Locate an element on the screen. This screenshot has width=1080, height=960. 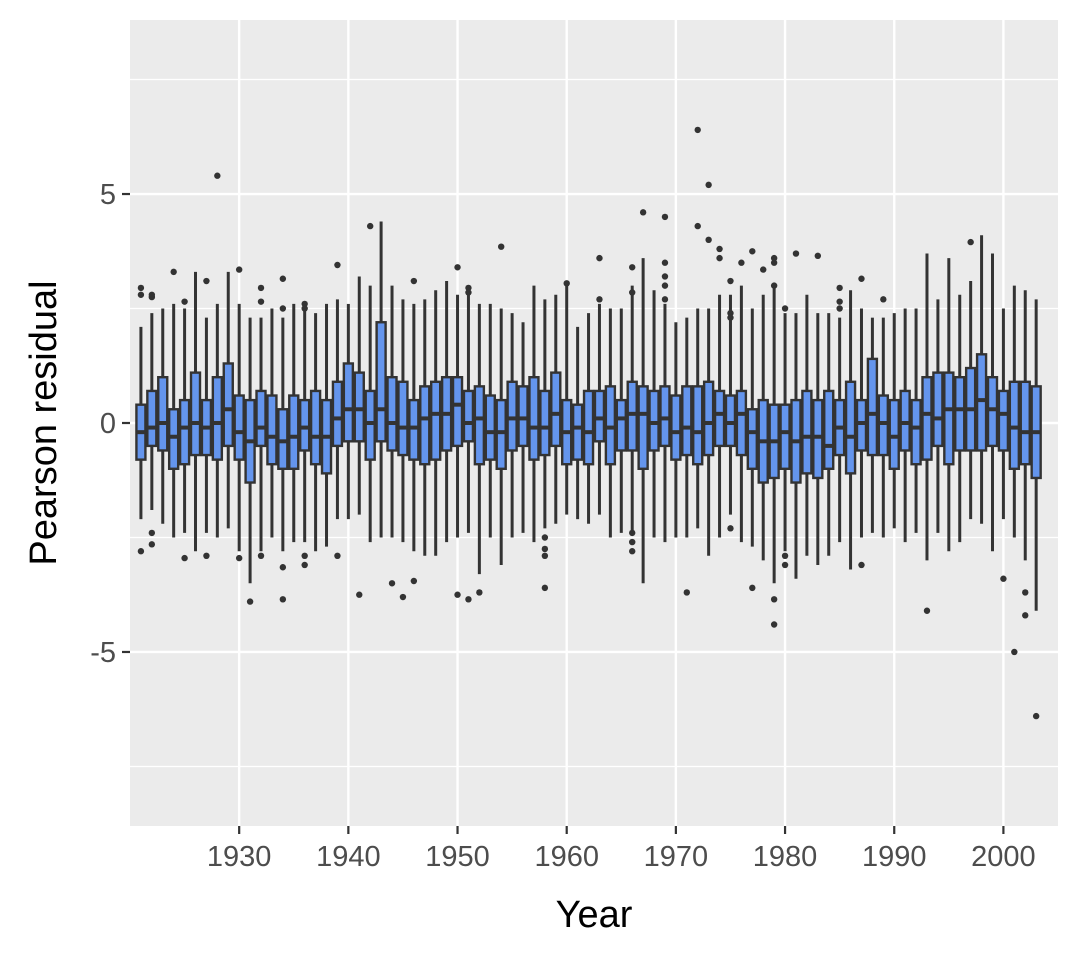
box-1937 is located at coordinates (315, 432).